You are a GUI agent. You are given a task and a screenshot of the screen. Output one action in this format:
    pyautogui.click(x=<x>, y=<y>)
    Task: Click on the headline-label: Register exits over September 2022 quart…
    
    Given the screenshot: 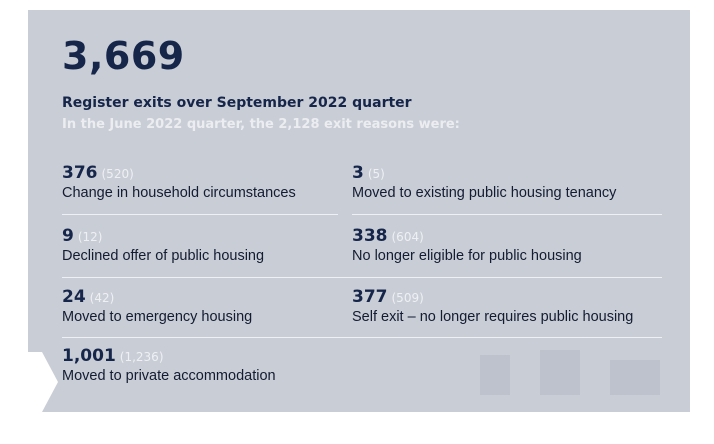 What is the action you would take?
    pyautogui.click(x=237, y=103)
    